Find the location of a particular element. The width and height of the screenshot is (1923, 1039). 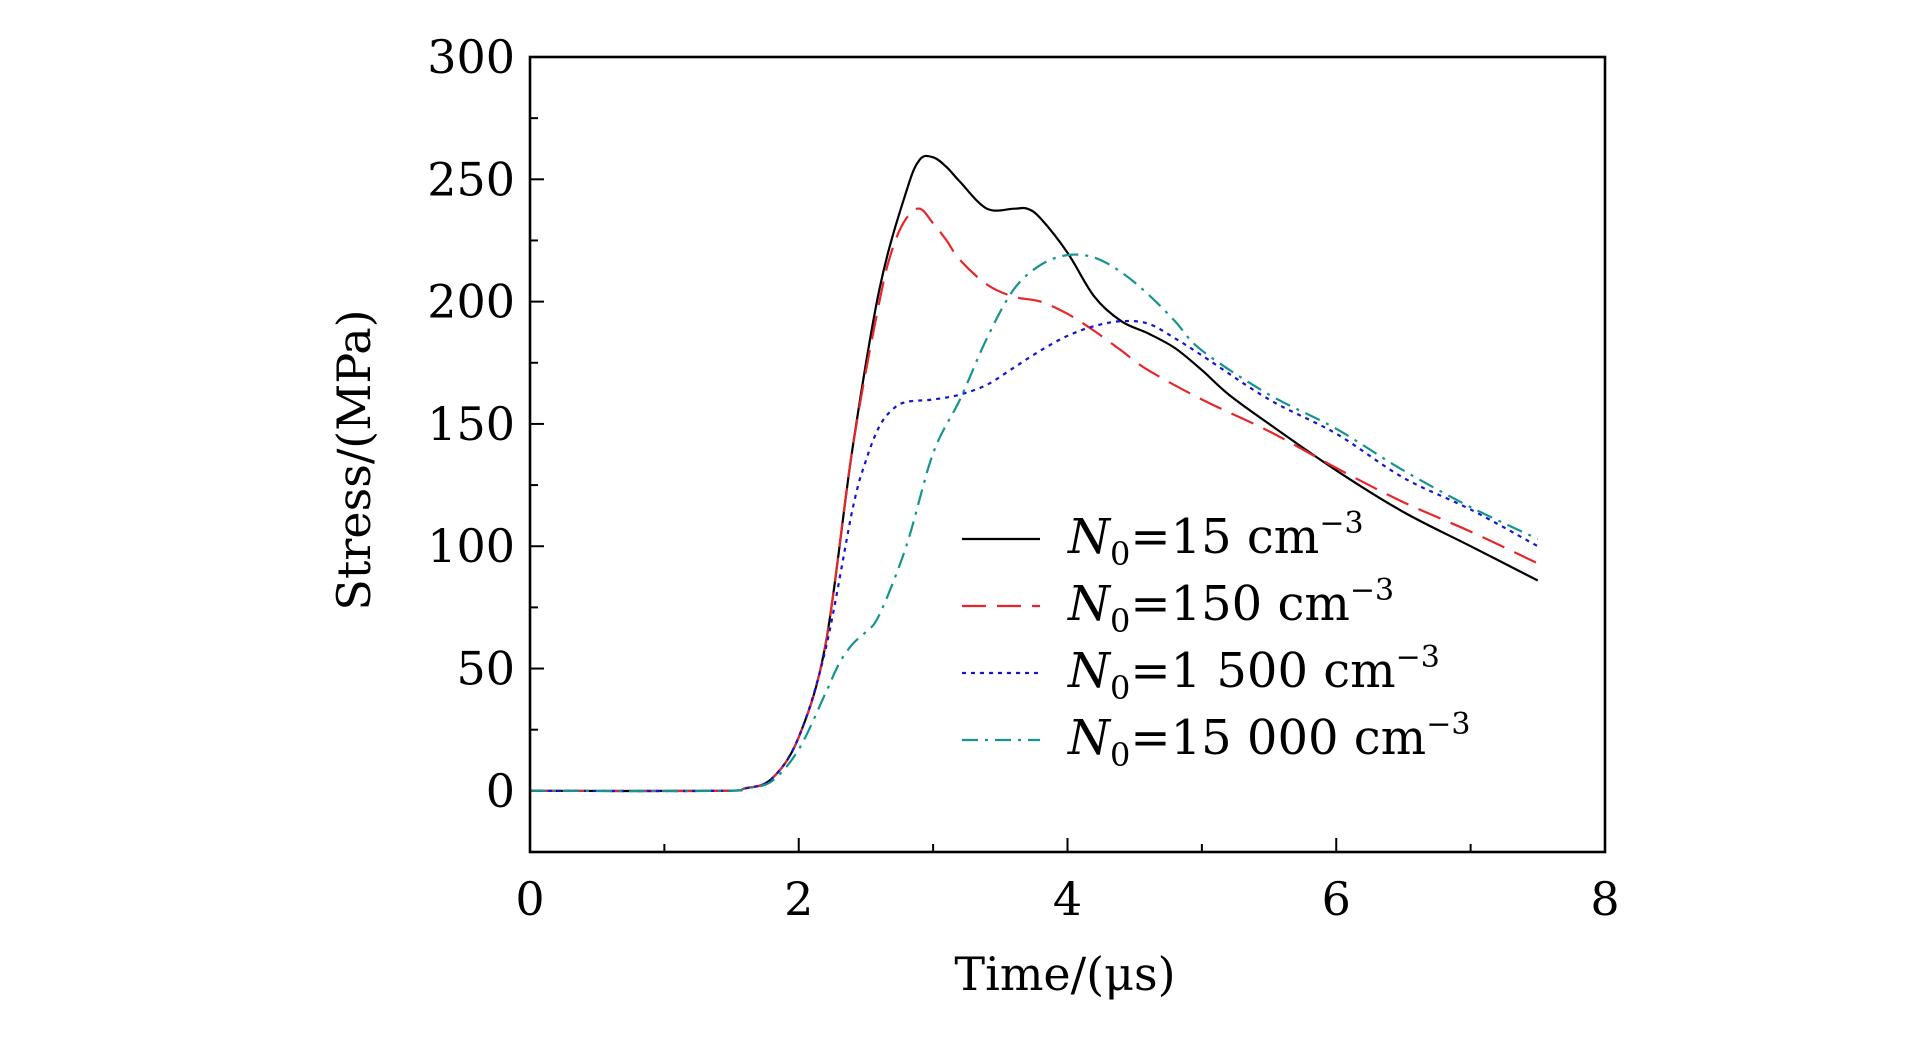

legend-label-3: N0=1 500 cm−3 is located at coordinates (1253, 673).